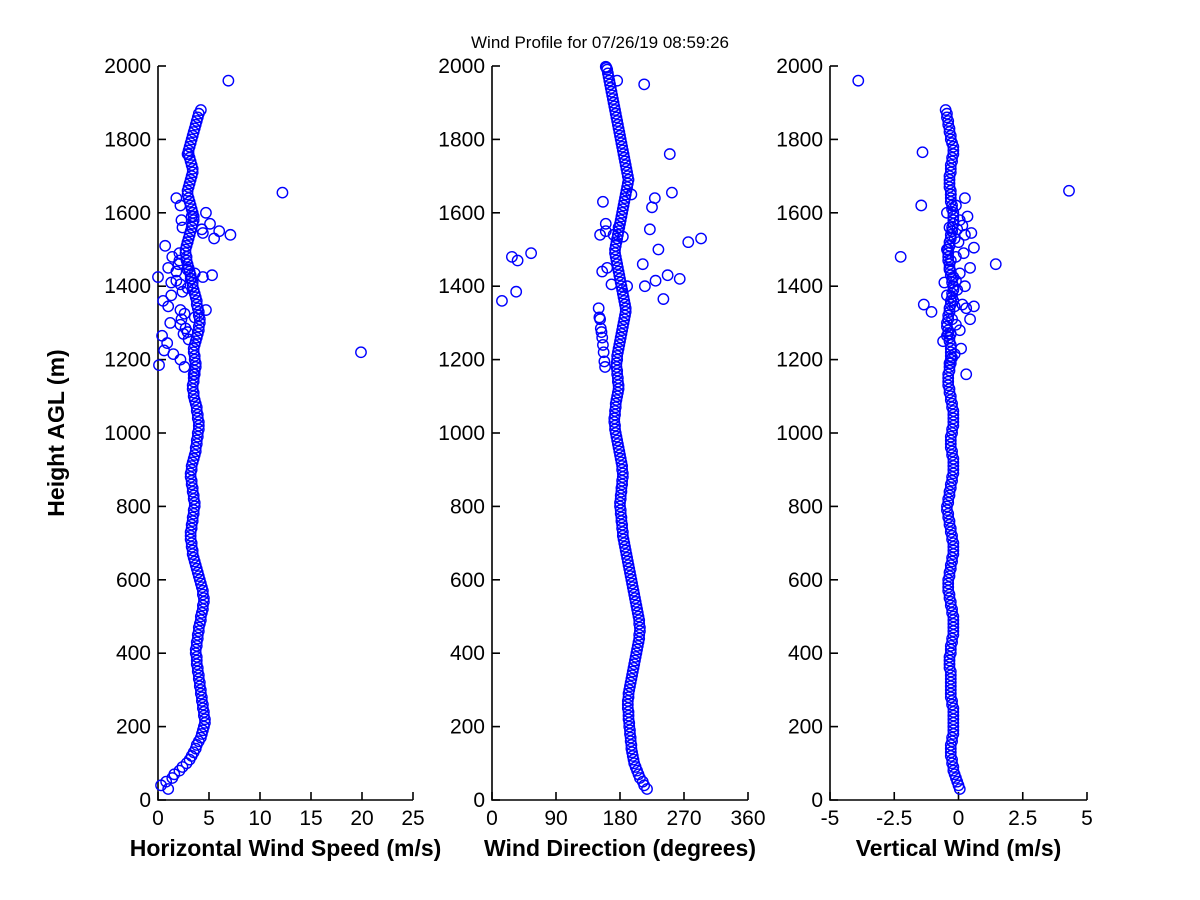 The width and height of the screenshot is (1200, 900). What do you see at coordinates (747, 818) in the screenshot?
I see `x-tick-label: 360` at bounding box center [747, 818].